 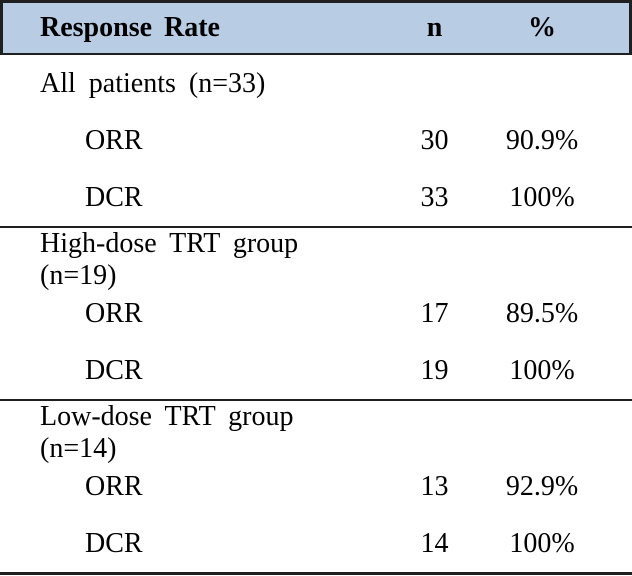 I want to click on group-label: Low-dose TRT group (n=14), so click(x=167, y=432).